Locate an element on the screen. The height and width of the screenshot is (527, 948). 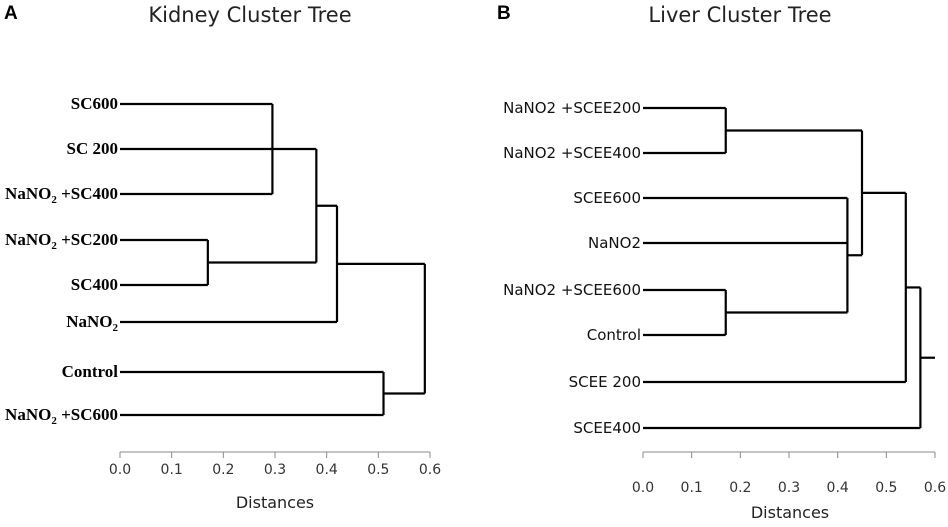
kidney-tick-label: 0.5 is located at coordinates (378, 470).